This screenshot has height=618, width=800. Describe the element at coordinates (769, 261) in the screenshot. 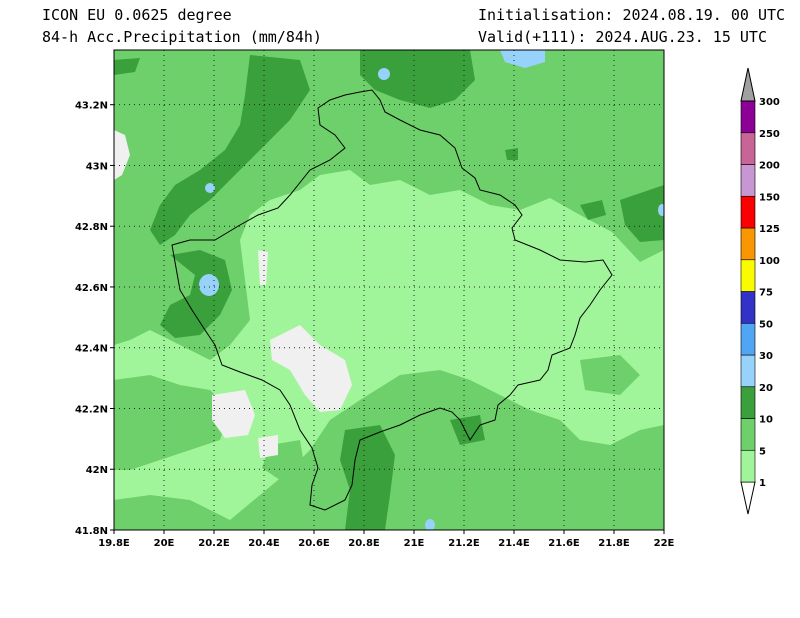

I see `legend-level-label: 100` at that location.